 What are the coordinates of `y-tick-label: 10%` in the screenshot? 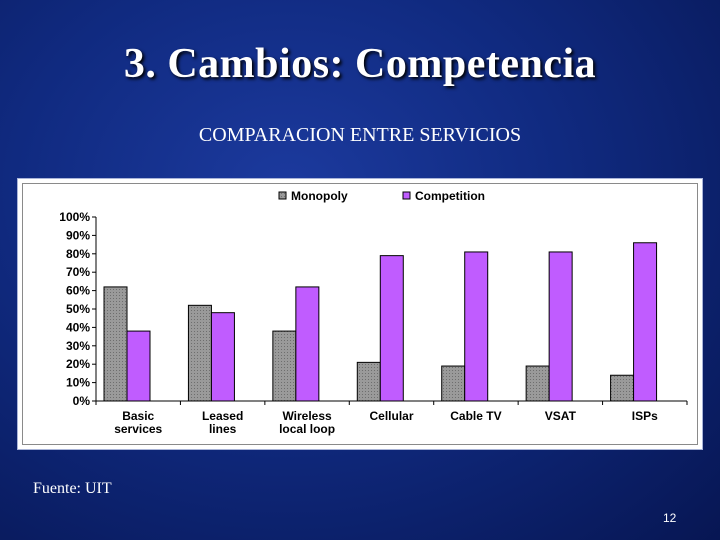 It's located at (78, 383).